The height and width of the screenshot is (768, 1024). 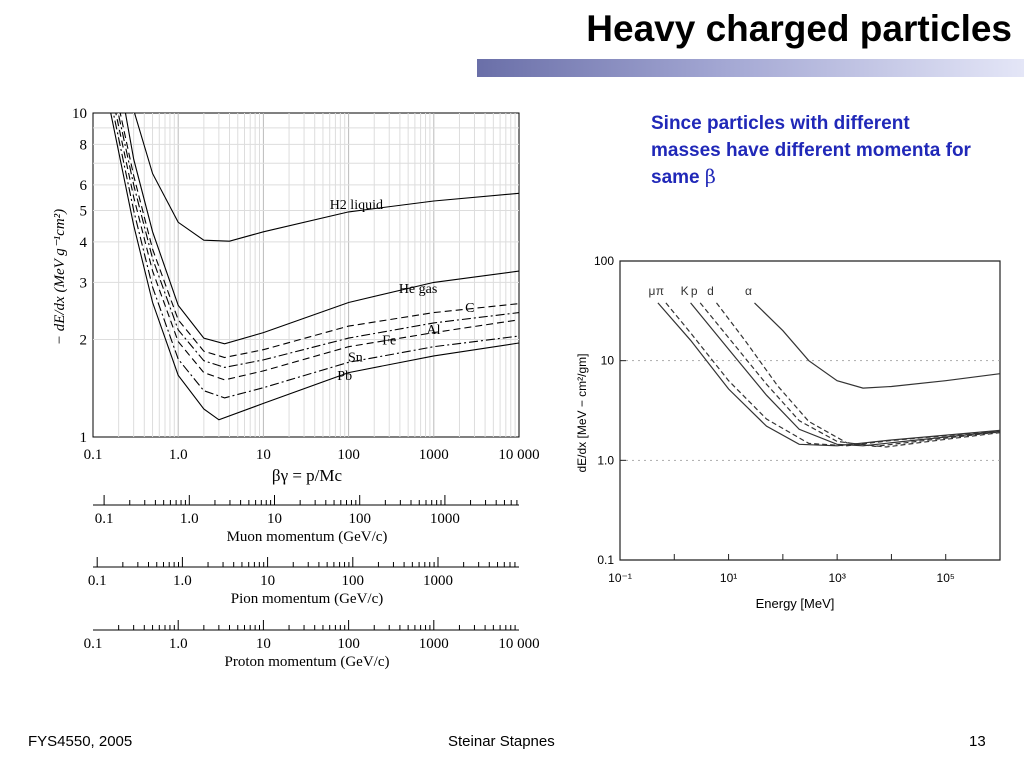 What do you see at coordinates (84, 438) in the screenshot?
I see `y-tick-label: 1` at bounding box center [84, 438].